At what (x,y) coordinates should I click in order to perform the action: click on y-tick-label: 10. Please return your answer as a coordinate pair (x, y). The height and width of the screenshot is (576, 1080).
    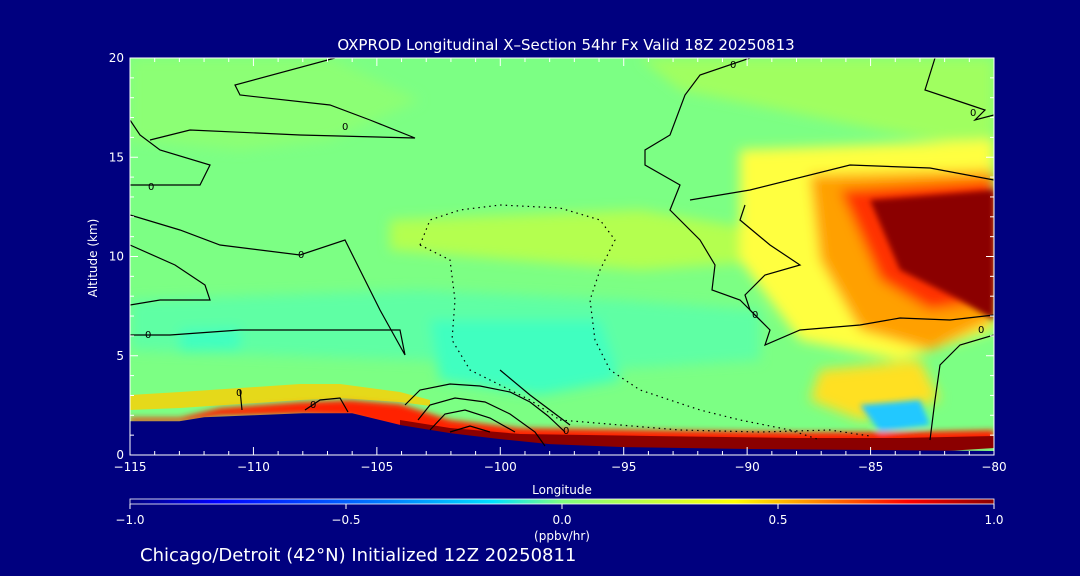
    Looking at the image, I should click on (116, 257).